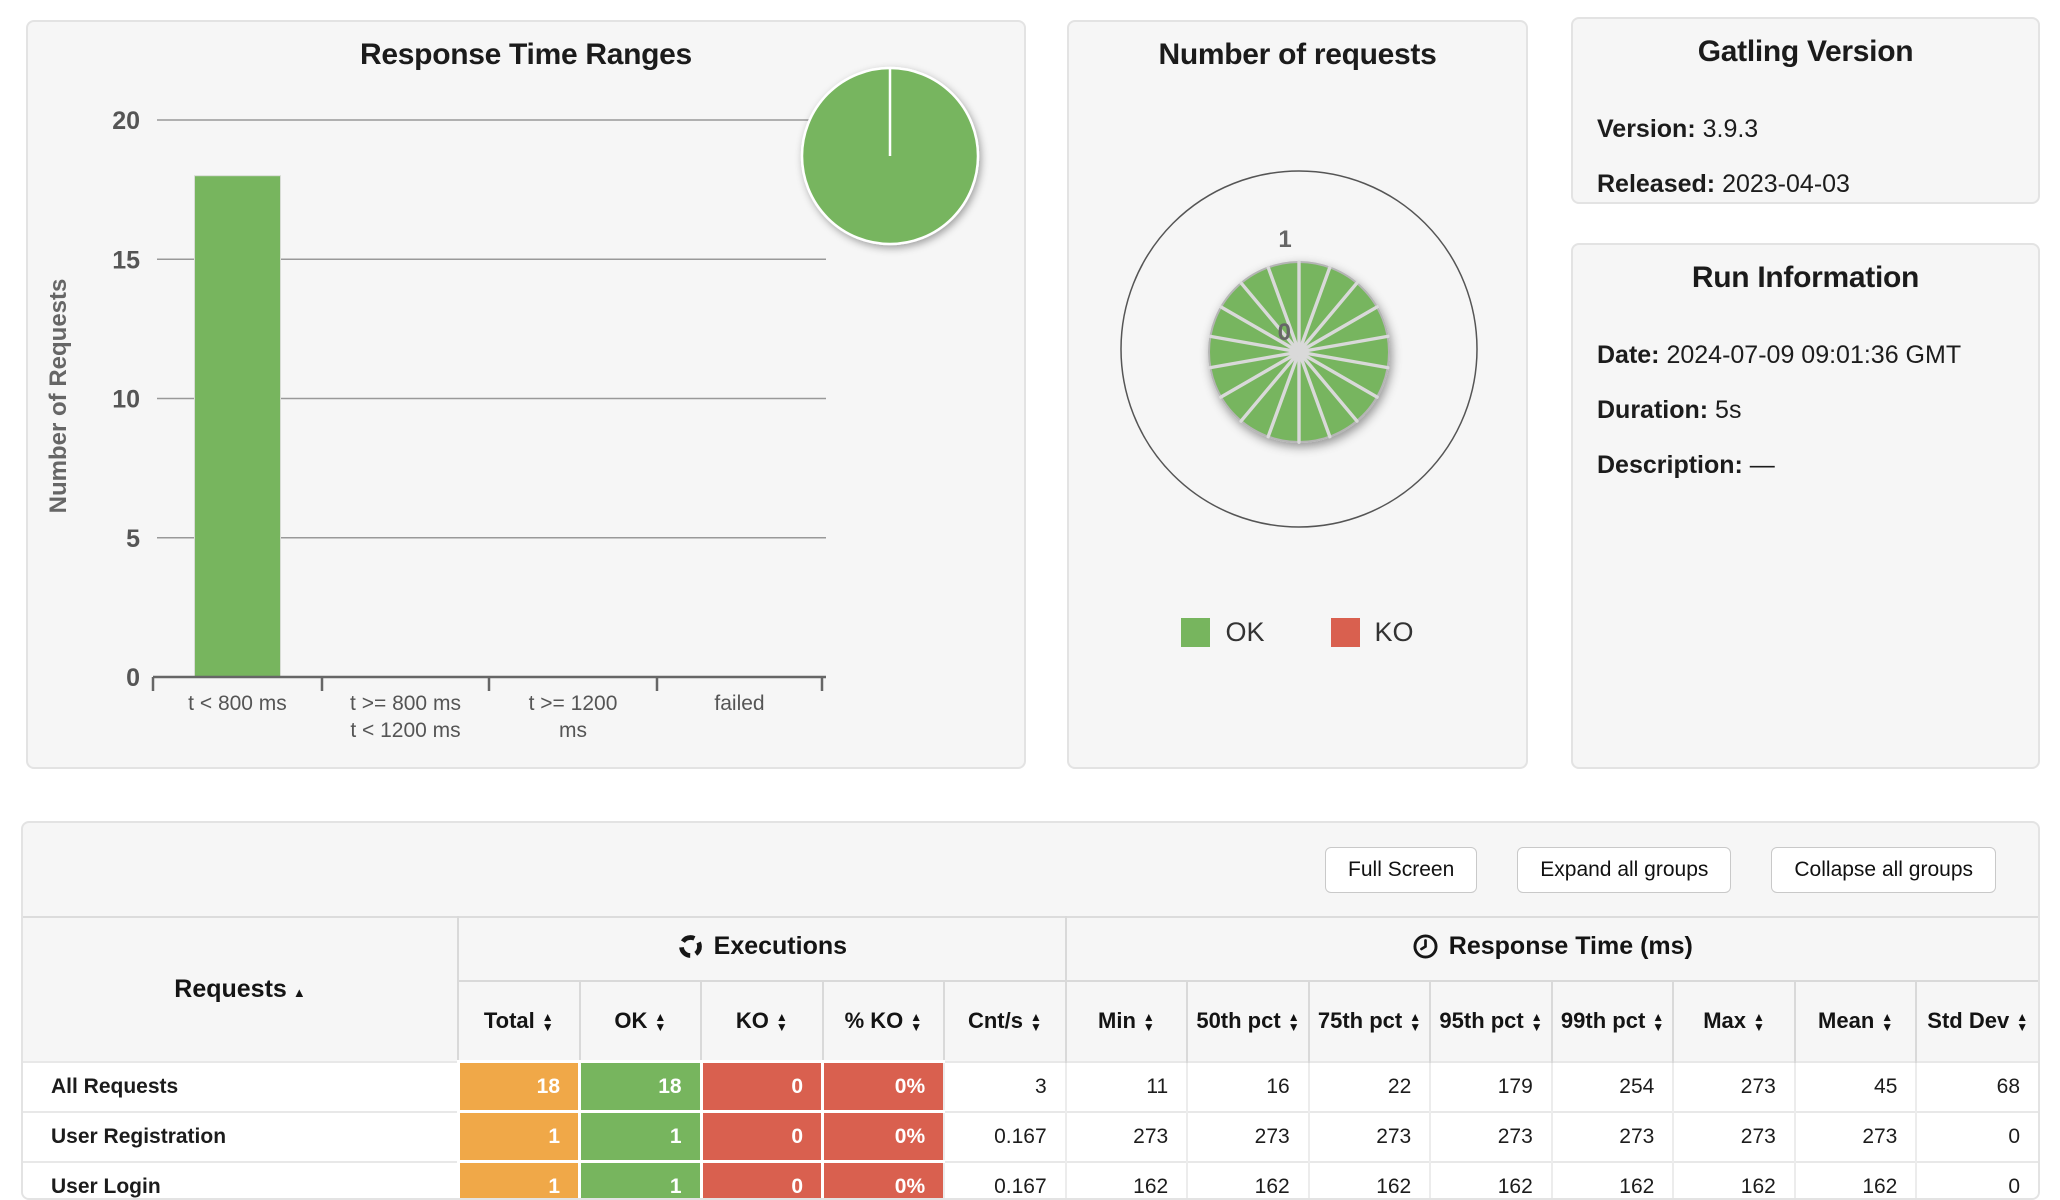 This screenshot has width=2060, height=1200. What do you see at coordinates (761, 949) in the screenshot?
I see `group-header-executions: Executions` at bounding box center [761, 949].